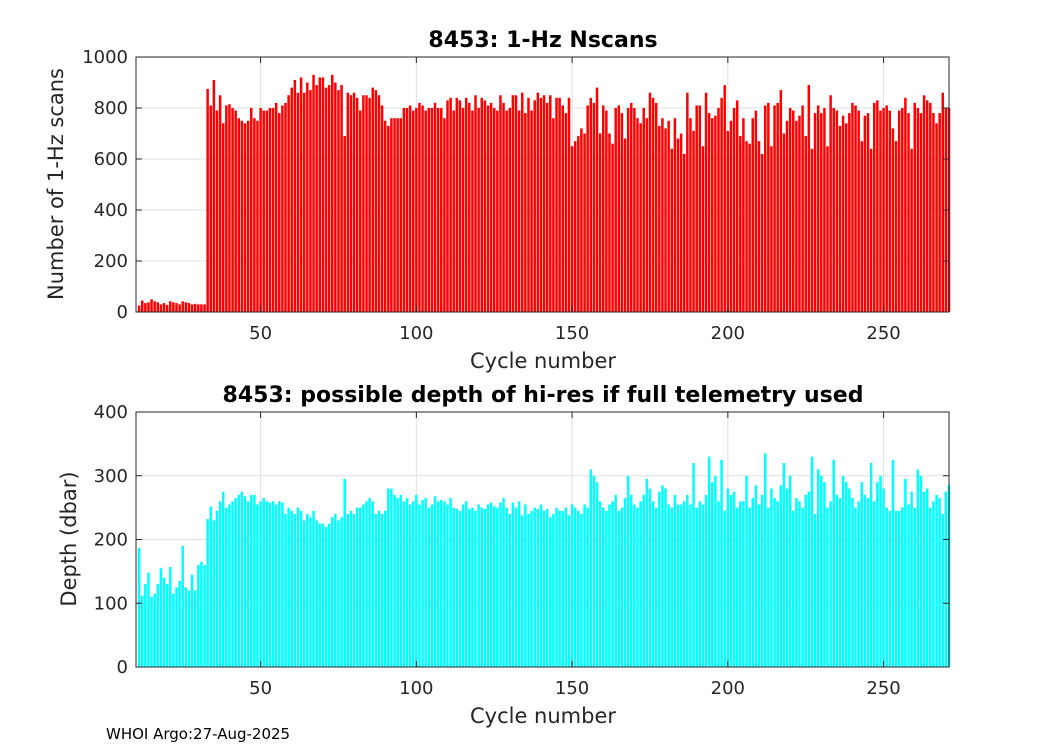 This screenshot has width=1050, height=750. What do you see at coordinates (122, 667) in the screenshot?
I see `bottom-y-tick-label: 0` at bounding box center [122, 667].